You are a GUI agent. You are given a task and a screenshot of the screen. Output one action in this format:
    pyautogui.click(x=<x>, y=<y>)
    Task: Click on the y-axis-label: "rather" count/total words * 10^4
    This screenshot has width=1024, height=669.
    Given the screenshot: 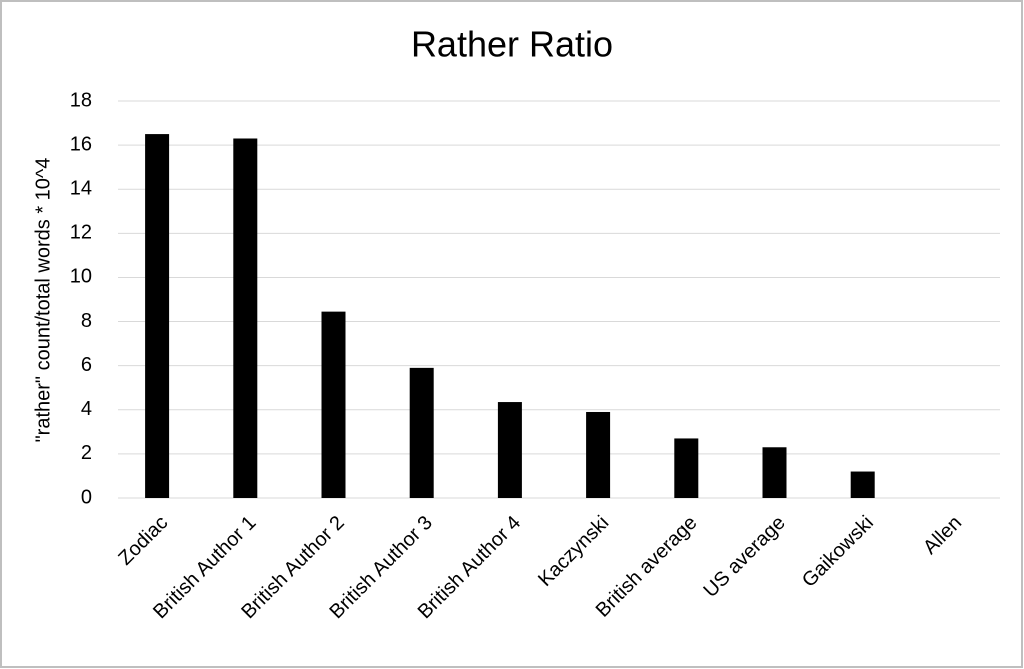 What is the action you would take?
    pyautogui.click(x=43, y=300)
    